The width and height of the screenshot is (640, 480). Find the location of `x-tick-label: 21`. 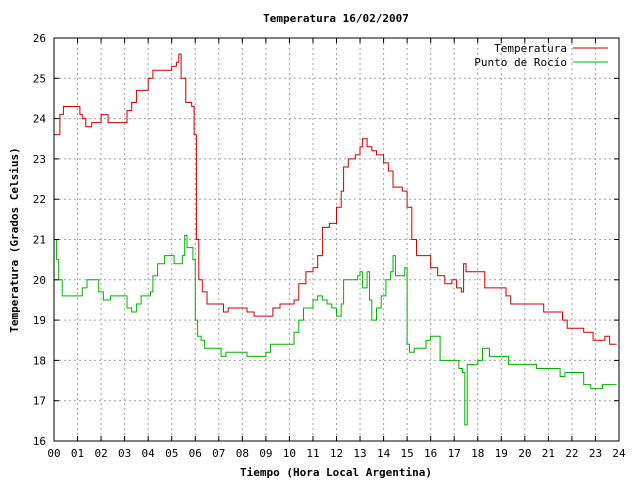

x-tick-label: 21 is located at coordinates (548, 453).